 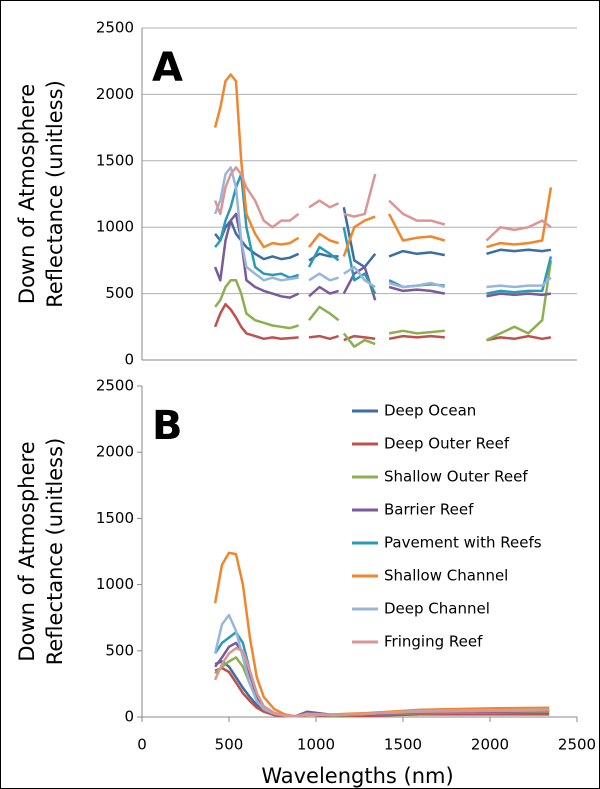 What do you see at coordinates (463, 543) in the screenshot?
I see `legend-label: Pavement with Reefs` at bounding box center [463, 543].